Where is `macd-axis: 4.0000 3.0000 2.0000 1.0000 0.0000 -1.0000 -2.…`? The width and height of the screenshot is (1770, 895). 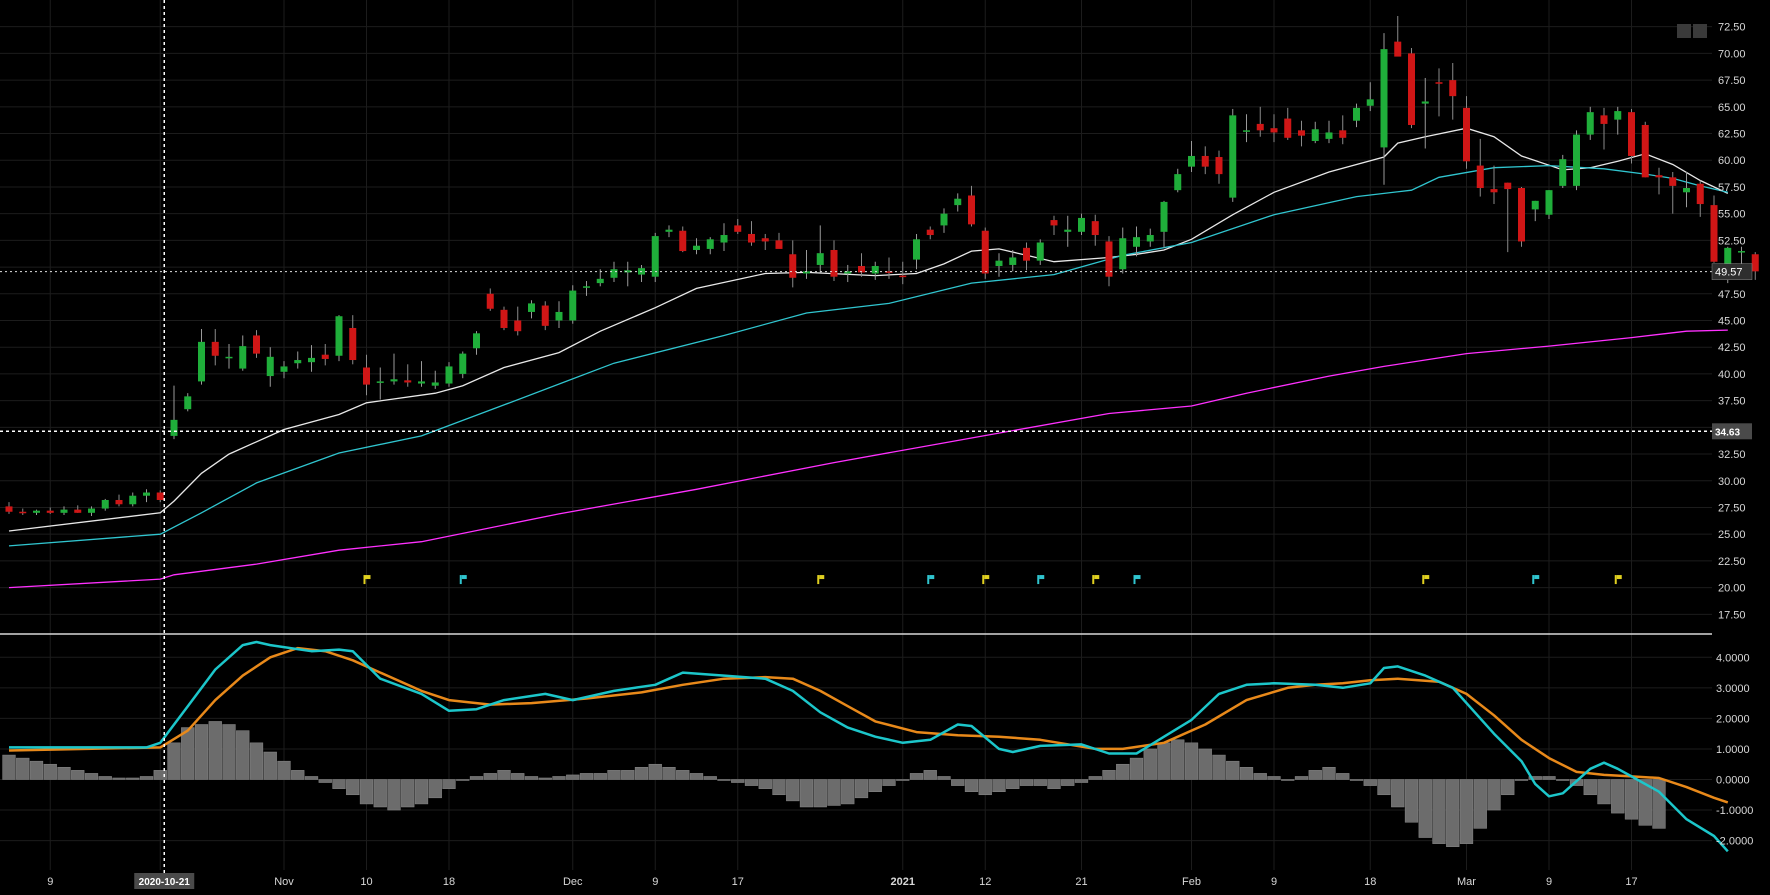 macd-axis: 4.0000 3.0000 2.0000 1.0000 0.0000 -1.0000 -2.… is located at coordinates (1734, 749).